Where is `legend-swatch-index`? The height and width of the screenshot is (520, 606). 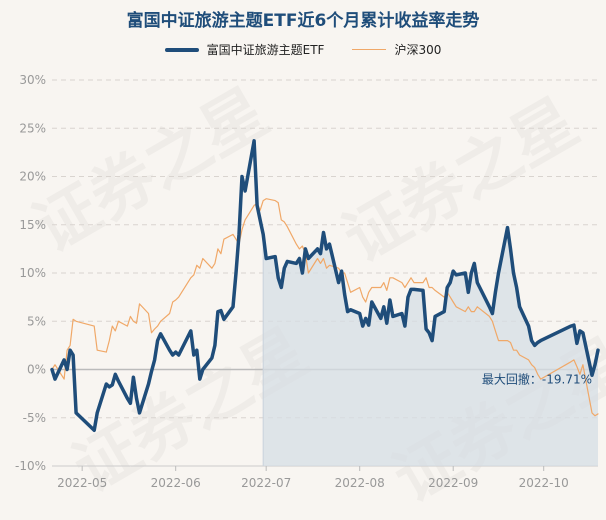
legend-swatch-index is located at coordinates (369, 49).